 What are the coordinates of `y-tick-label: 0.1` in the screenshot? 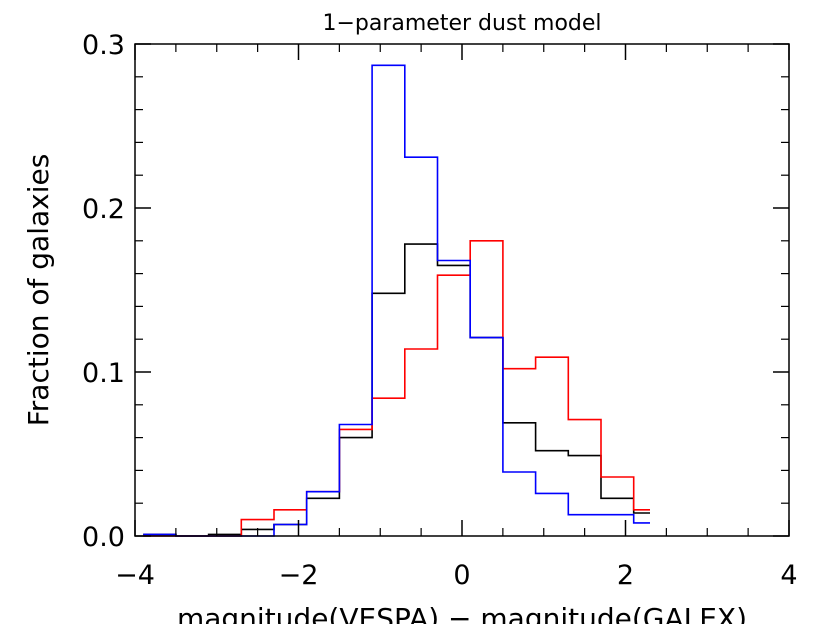 It's located at (103, 373).